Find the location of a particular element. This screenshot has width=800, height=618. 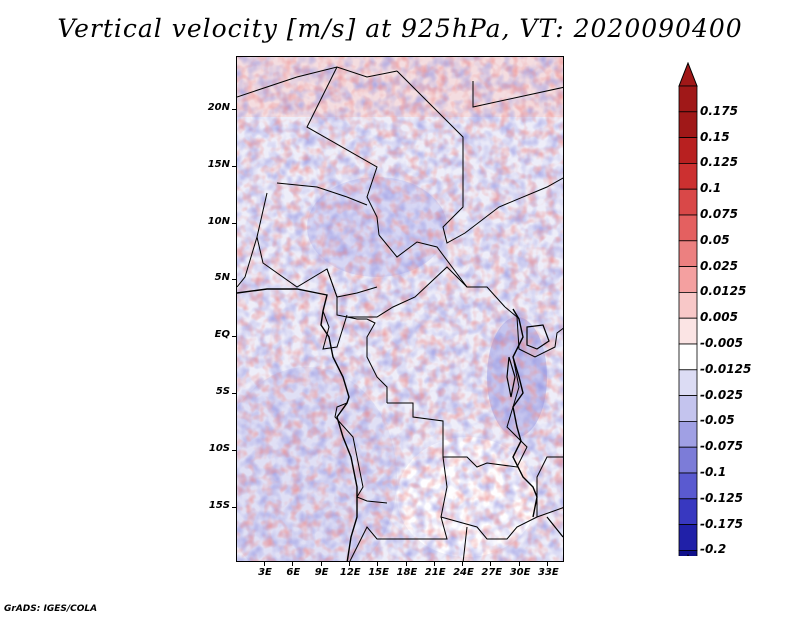

colorbar-bottom-arrow is located at coordinates (688, 554).